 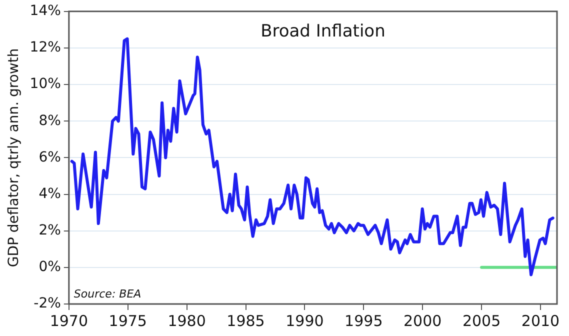 What do you see at coordinates (49, 120) in the screenshot?
I see `y-tick-label: 8%` at bounding box center [49, 120].